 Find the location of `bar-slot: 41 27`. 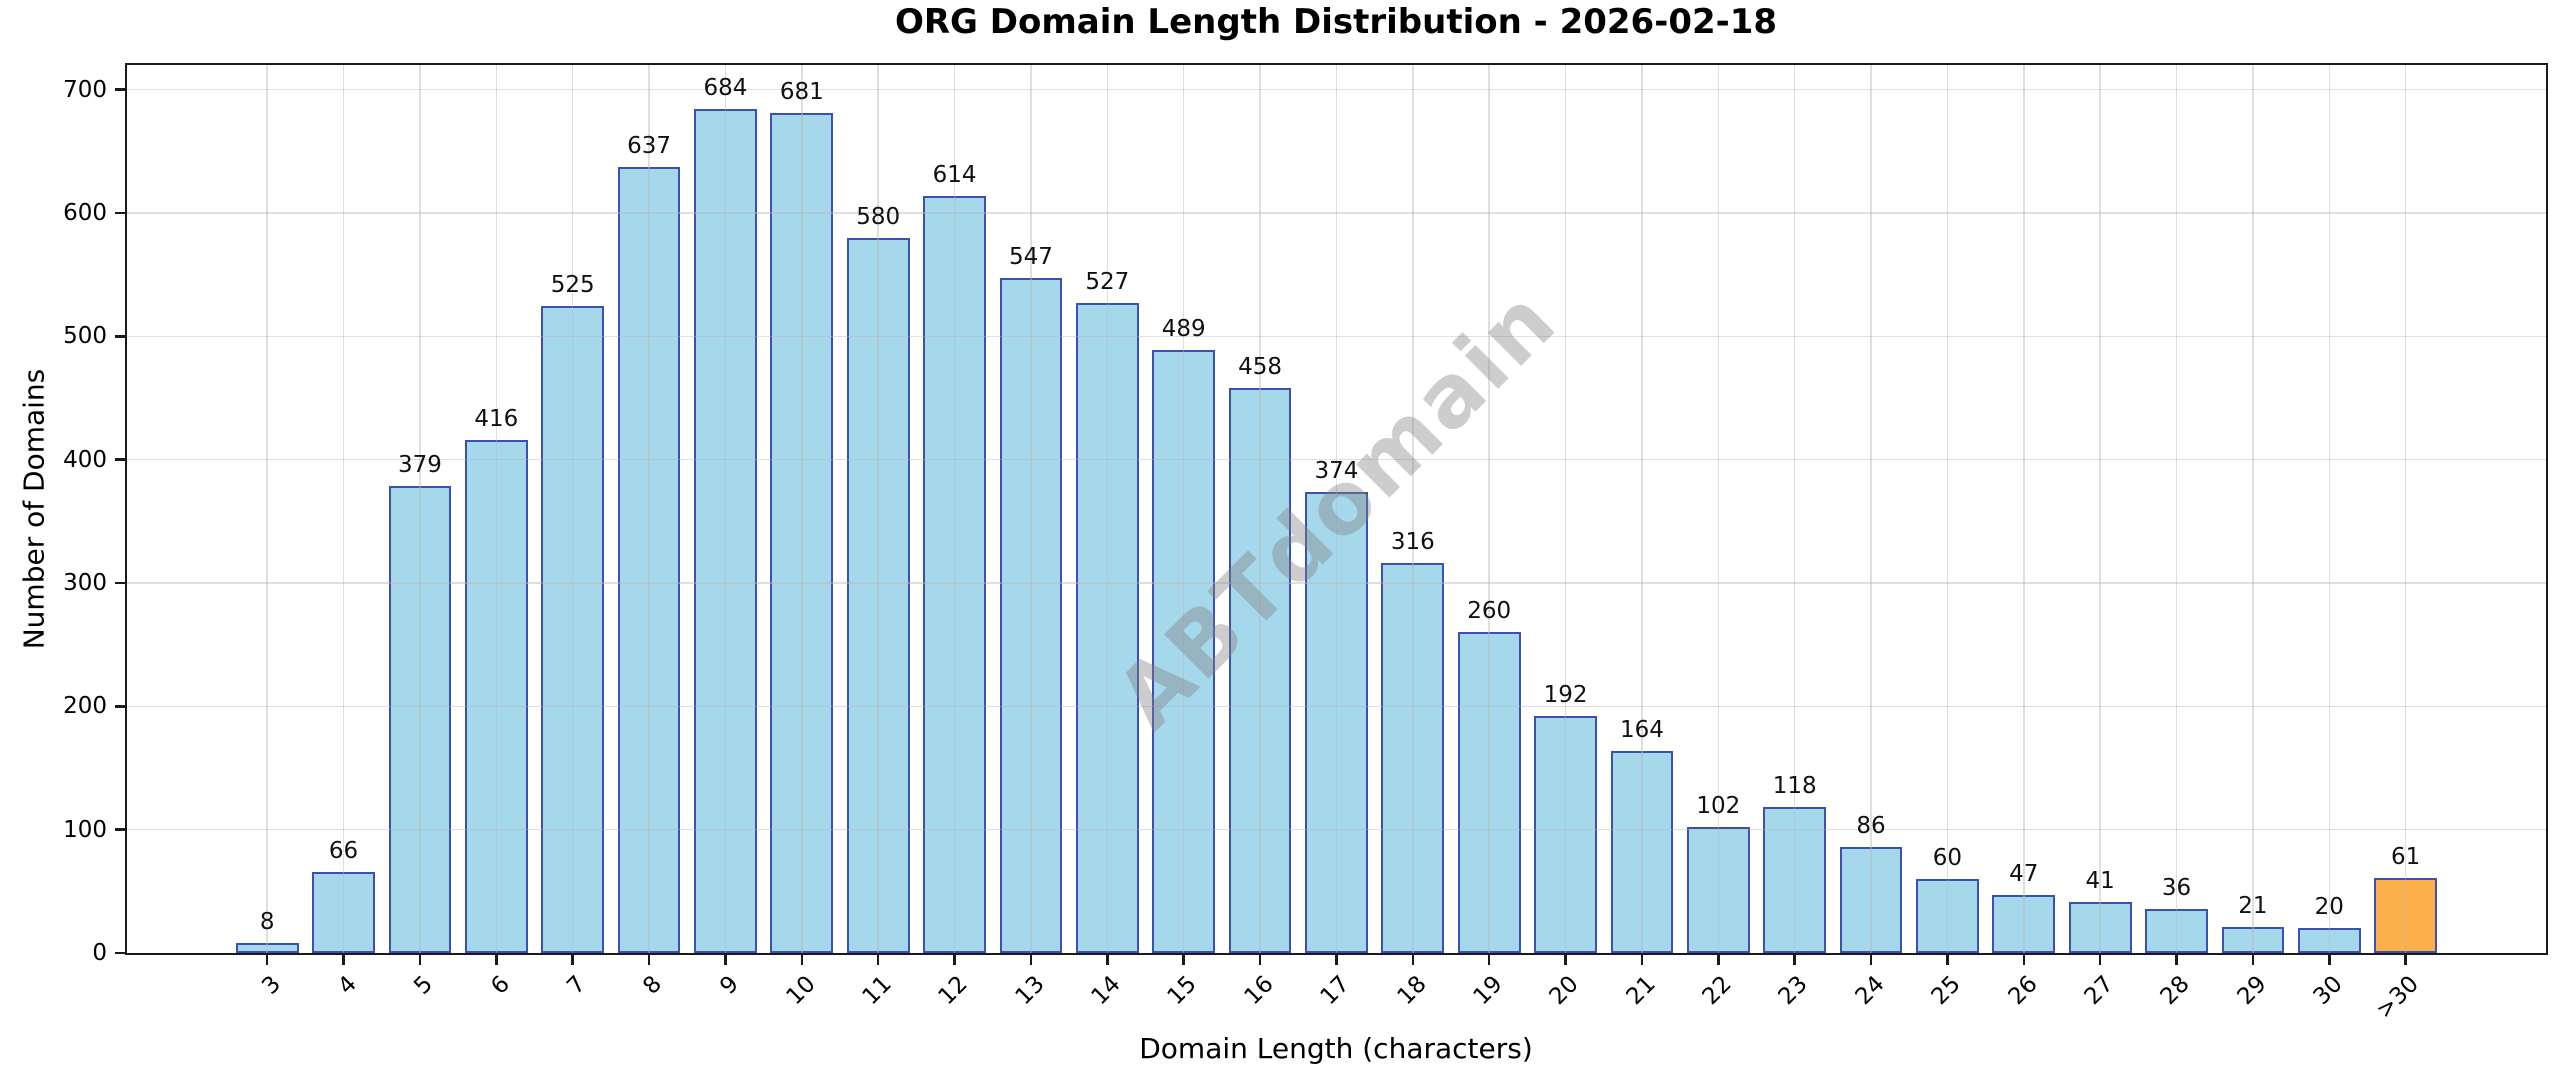

bar-slot: 41 27 is located at coordinates (2100, 537).